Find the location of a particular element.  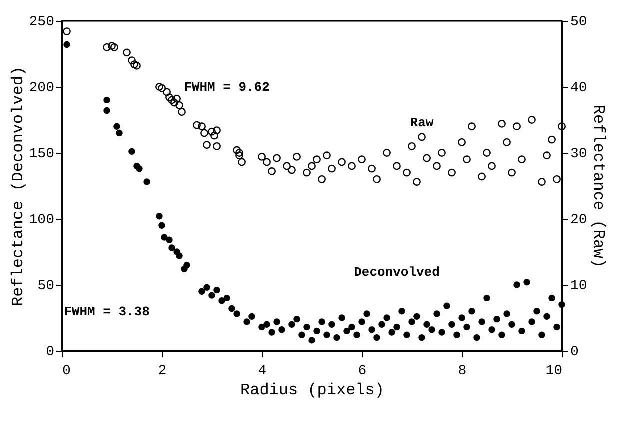

y-axis-title: Reflectance (Deconvolved) is located at coordinates (18, 186).